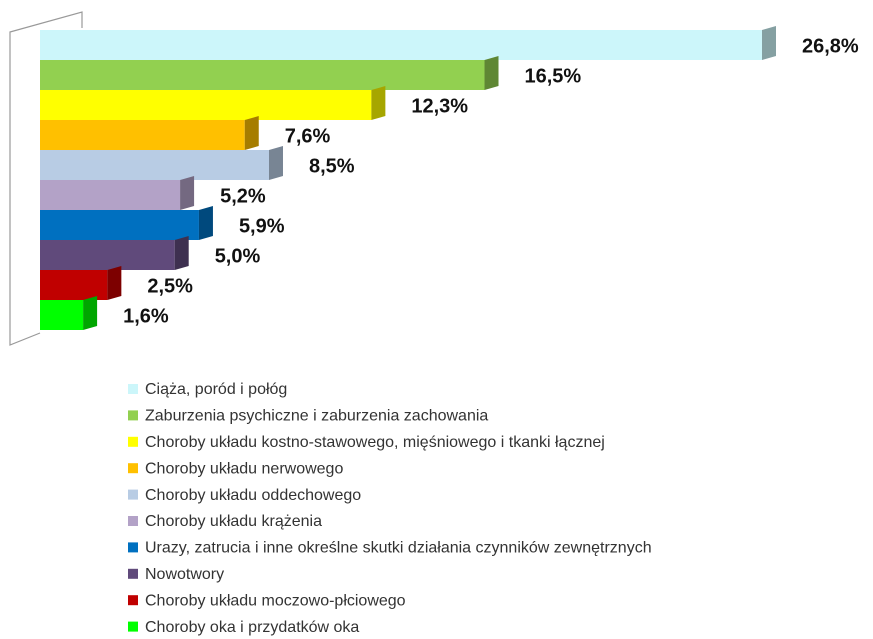 The height and width of the screenshot is (639, 873). Describe the element at coordinates (439, 106) in the screenshot. I see `value-label: 12,3%` at that location.